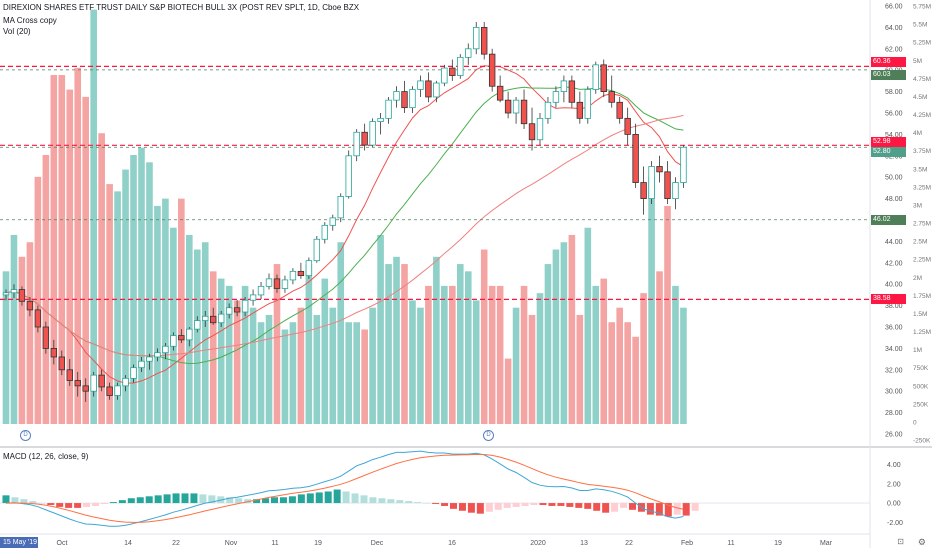 This screenshot has height=550, width=932. What do you see at coordinates (826, 543) in the screenshot?
I see `time-tick-label: Mar` at bounding box center [826, 543].